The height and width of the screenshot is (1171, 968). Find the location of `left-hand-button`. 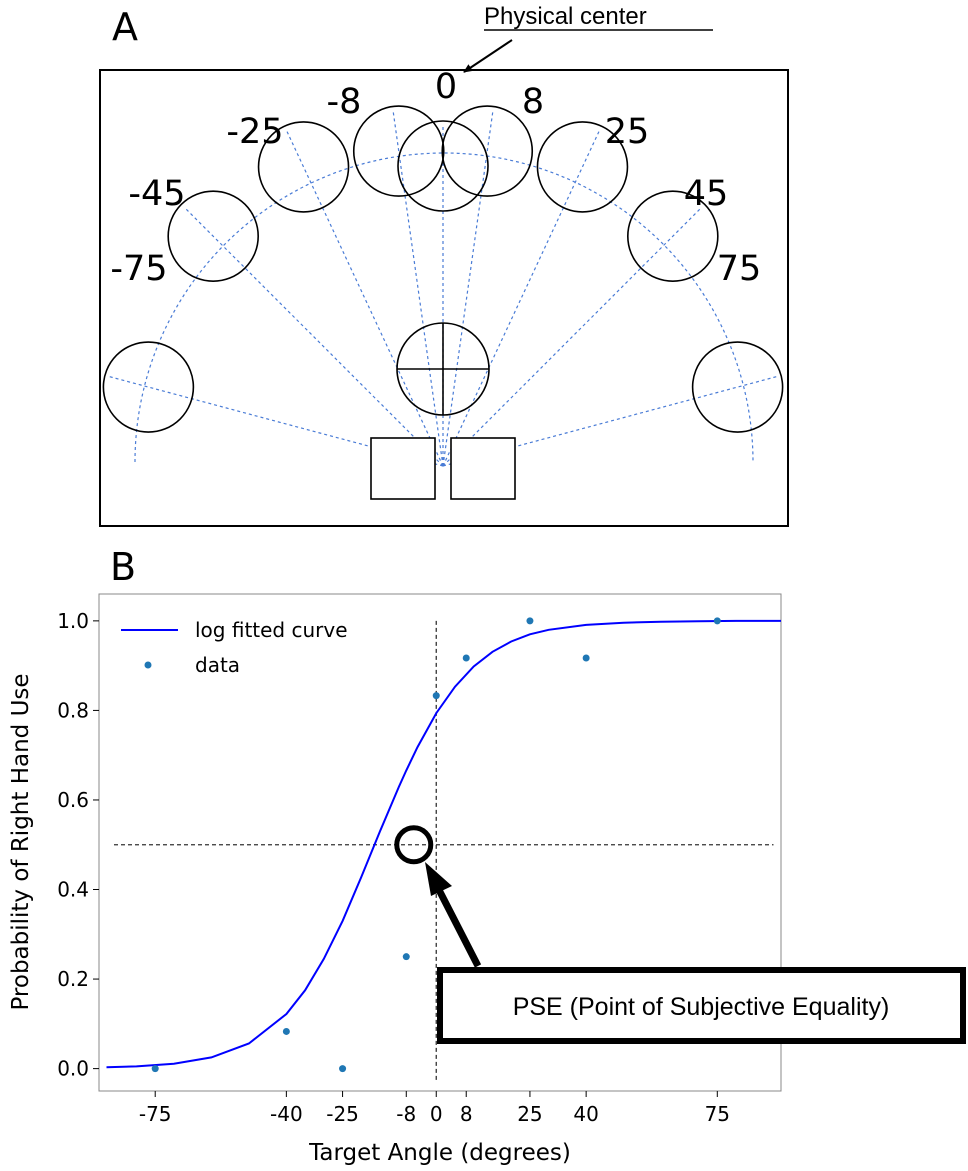

left-hand-button is located at coordinates (403, 468).